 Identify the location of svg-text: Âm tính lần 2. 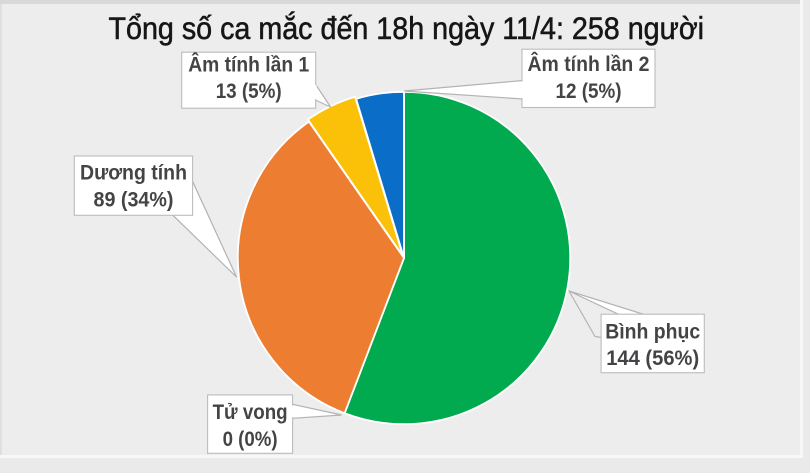
(589, 64).